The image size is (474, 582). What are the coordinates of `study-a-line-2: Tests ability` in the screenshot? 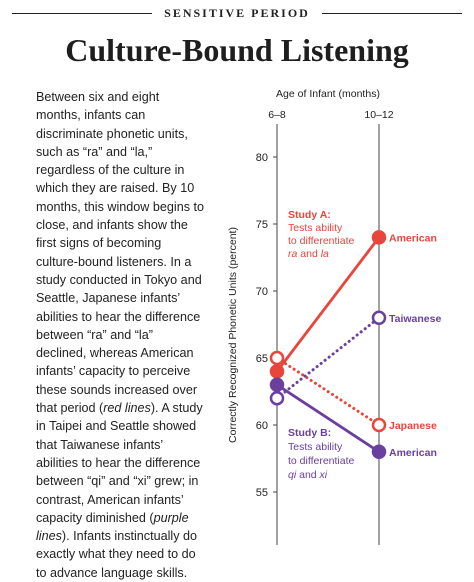 It's located at (315, 228).